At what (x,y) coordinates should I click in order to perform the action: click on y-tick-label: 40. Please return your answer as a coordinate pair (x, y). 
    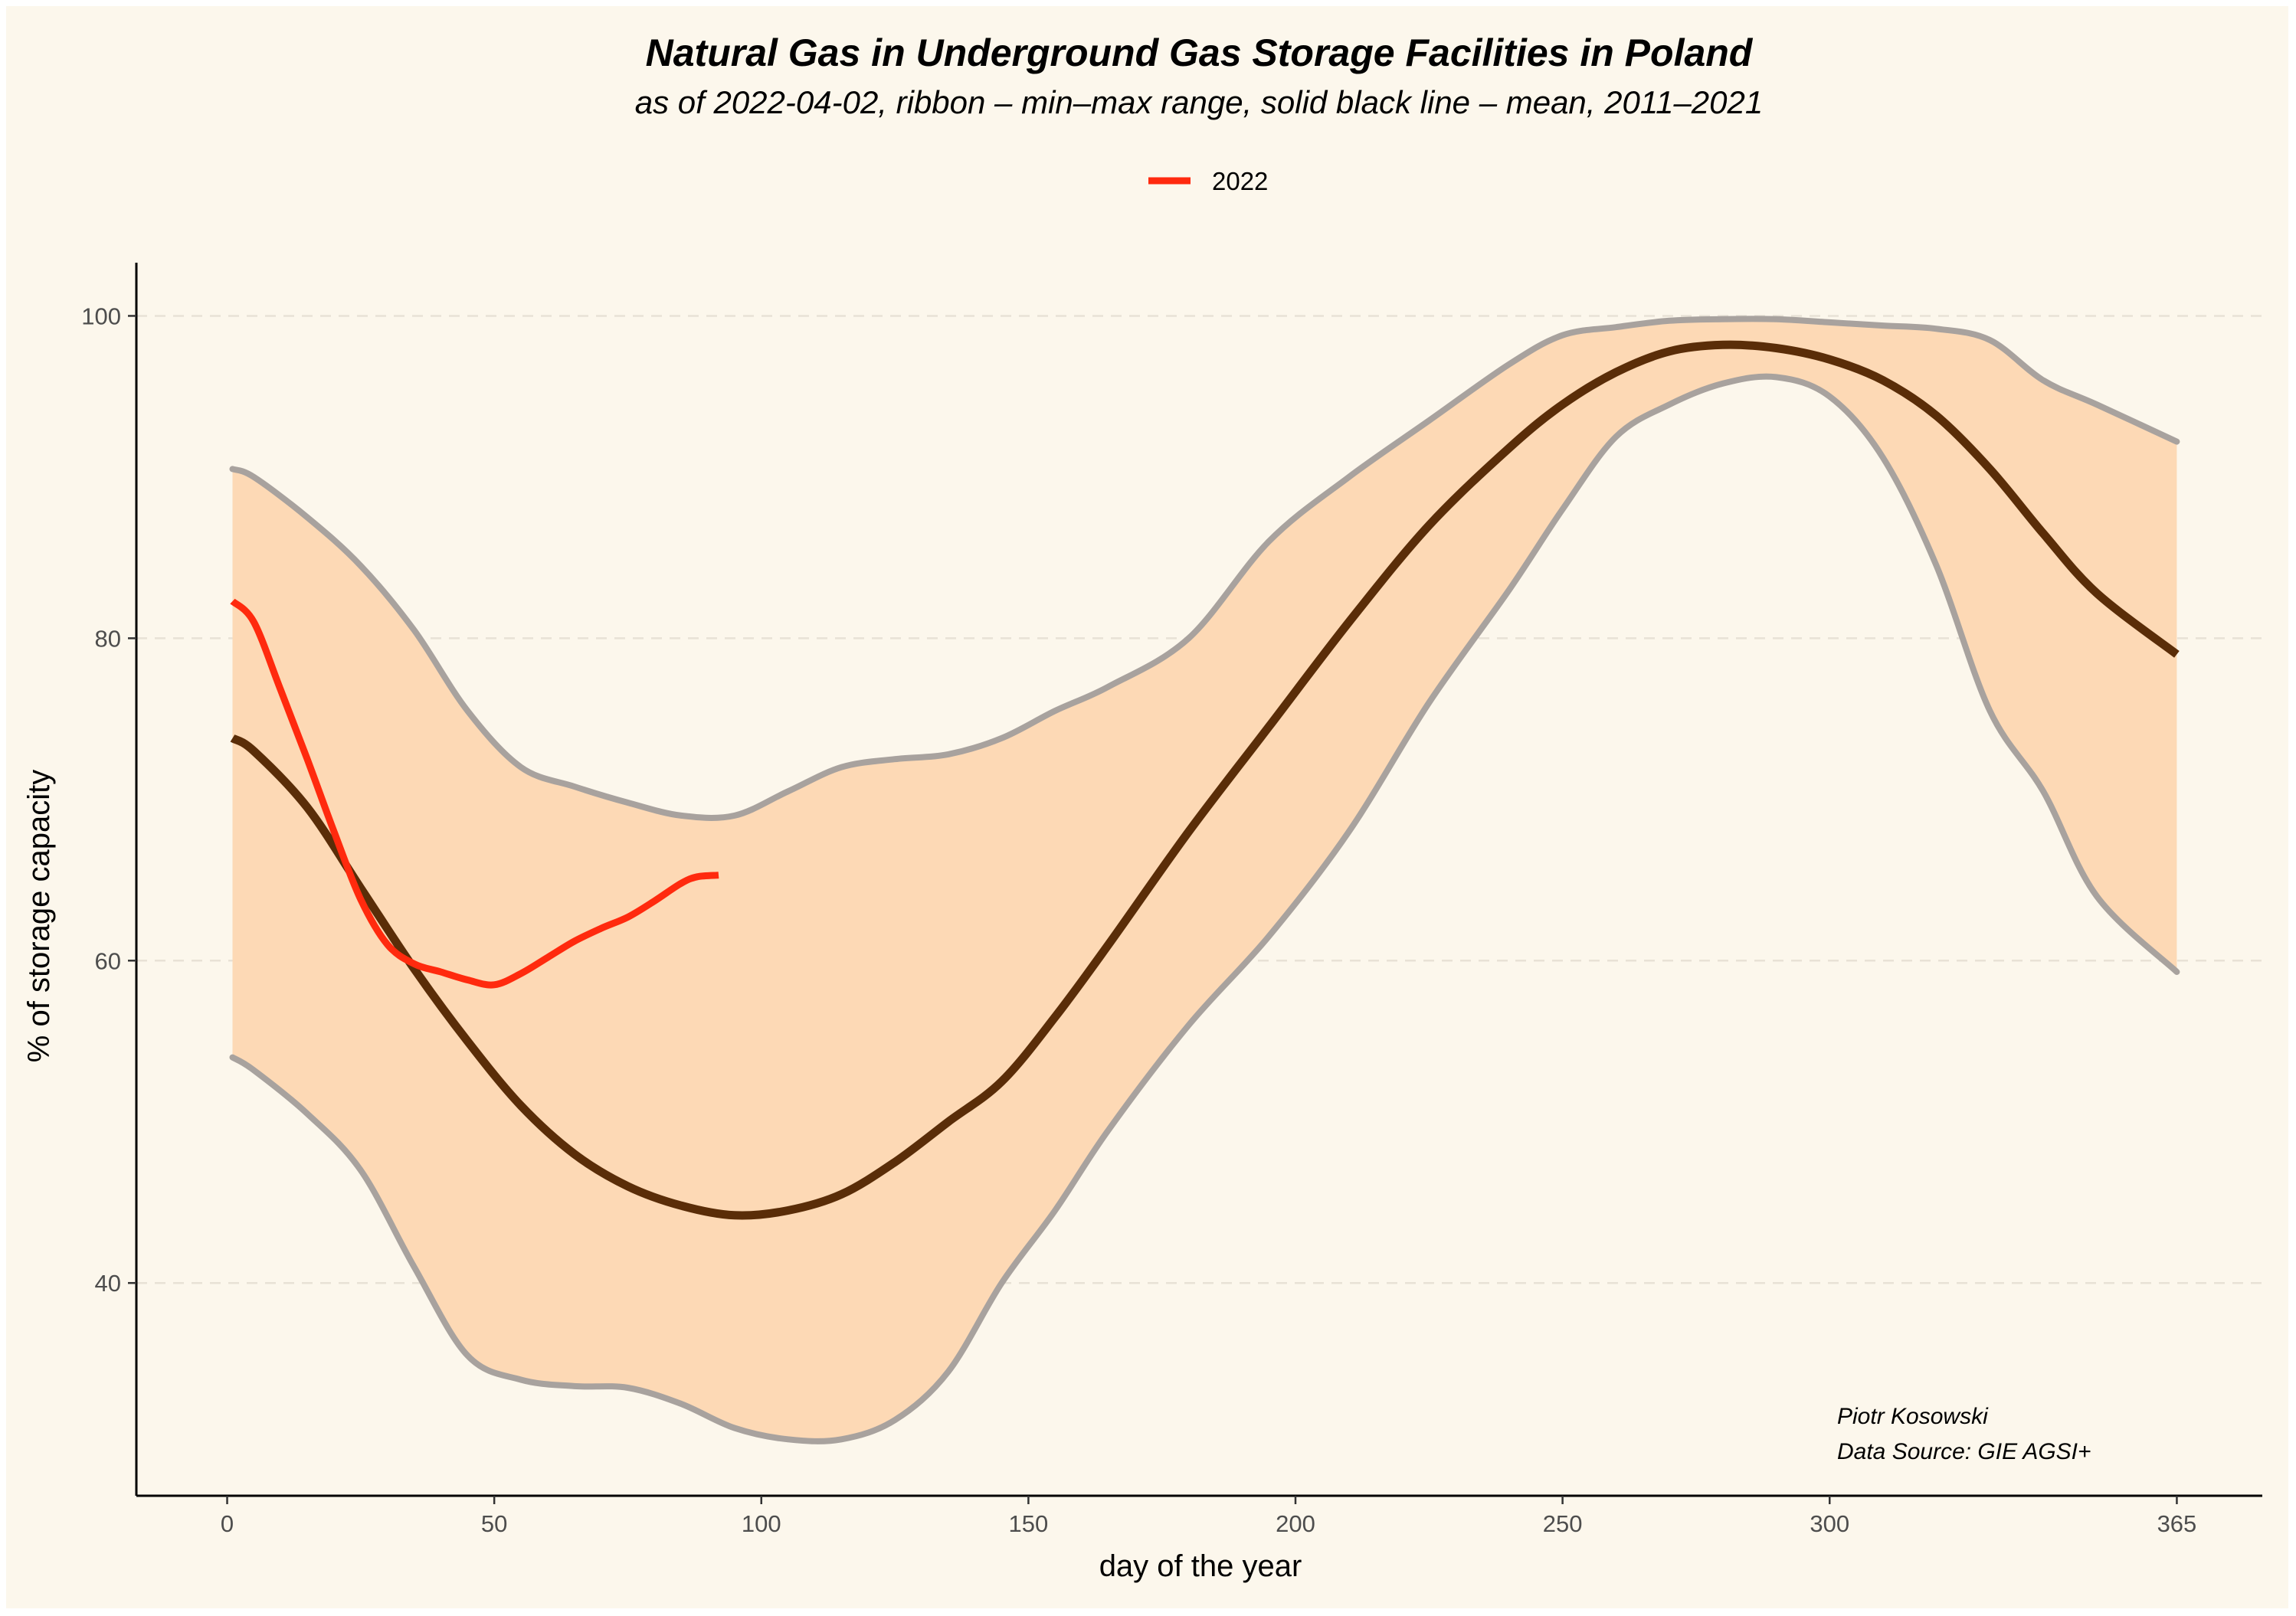
    Looking at the image, I should click on (108, 1283).